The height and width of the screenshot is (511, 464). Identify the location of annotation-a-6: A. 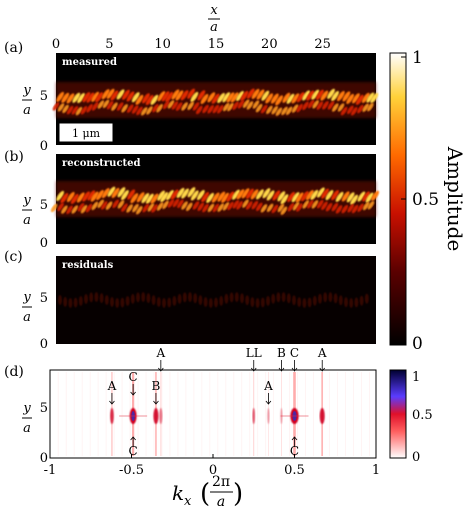
(268, 386).